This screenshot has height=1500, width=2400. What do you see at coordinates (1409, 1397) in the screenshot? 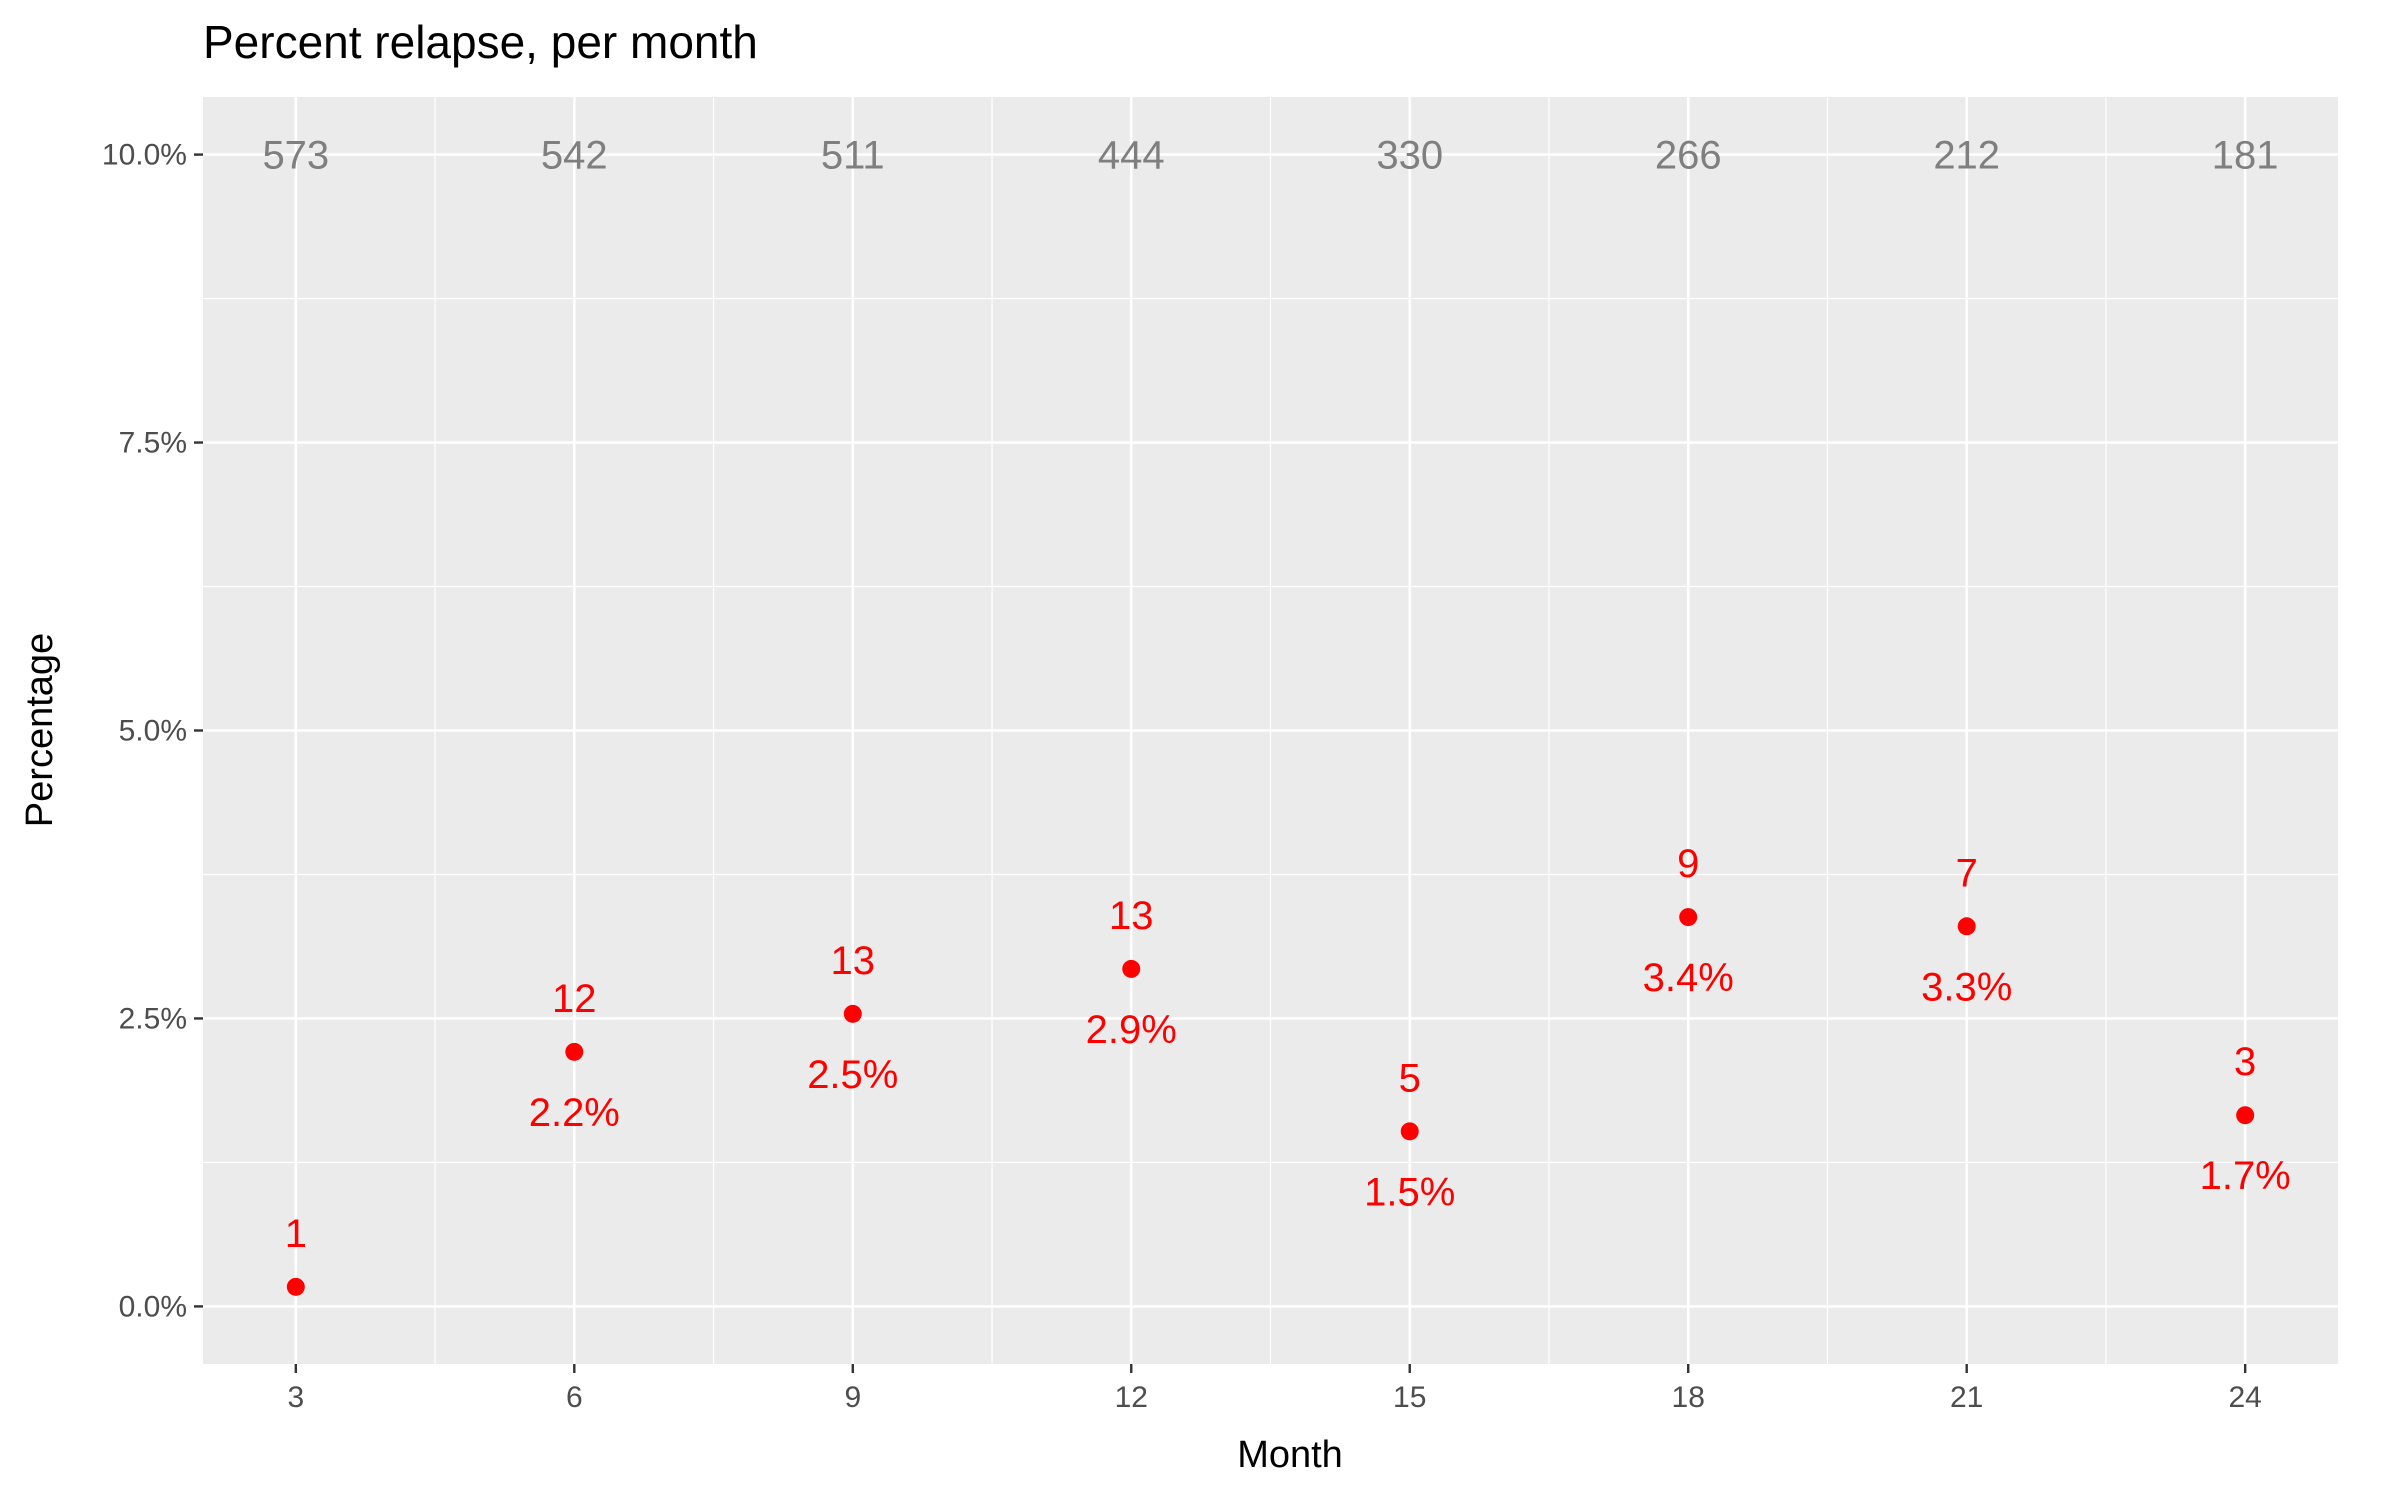
I see `x-tick-label: 15` at bounding box center [1409, 1397].